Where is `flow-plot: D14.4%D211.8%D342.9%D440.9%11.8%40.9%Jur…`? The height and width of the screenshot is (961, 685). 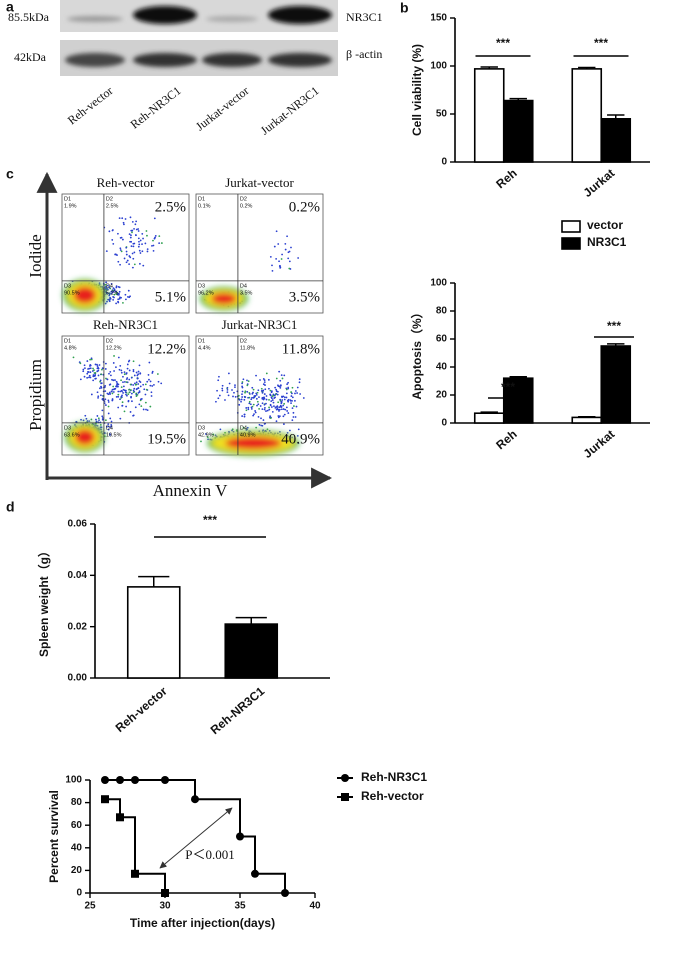 flow-plot: D14.4%D211.8%D342.9%D440.9%11.8%40.9%Jur… is located at coordinates (259, 387).